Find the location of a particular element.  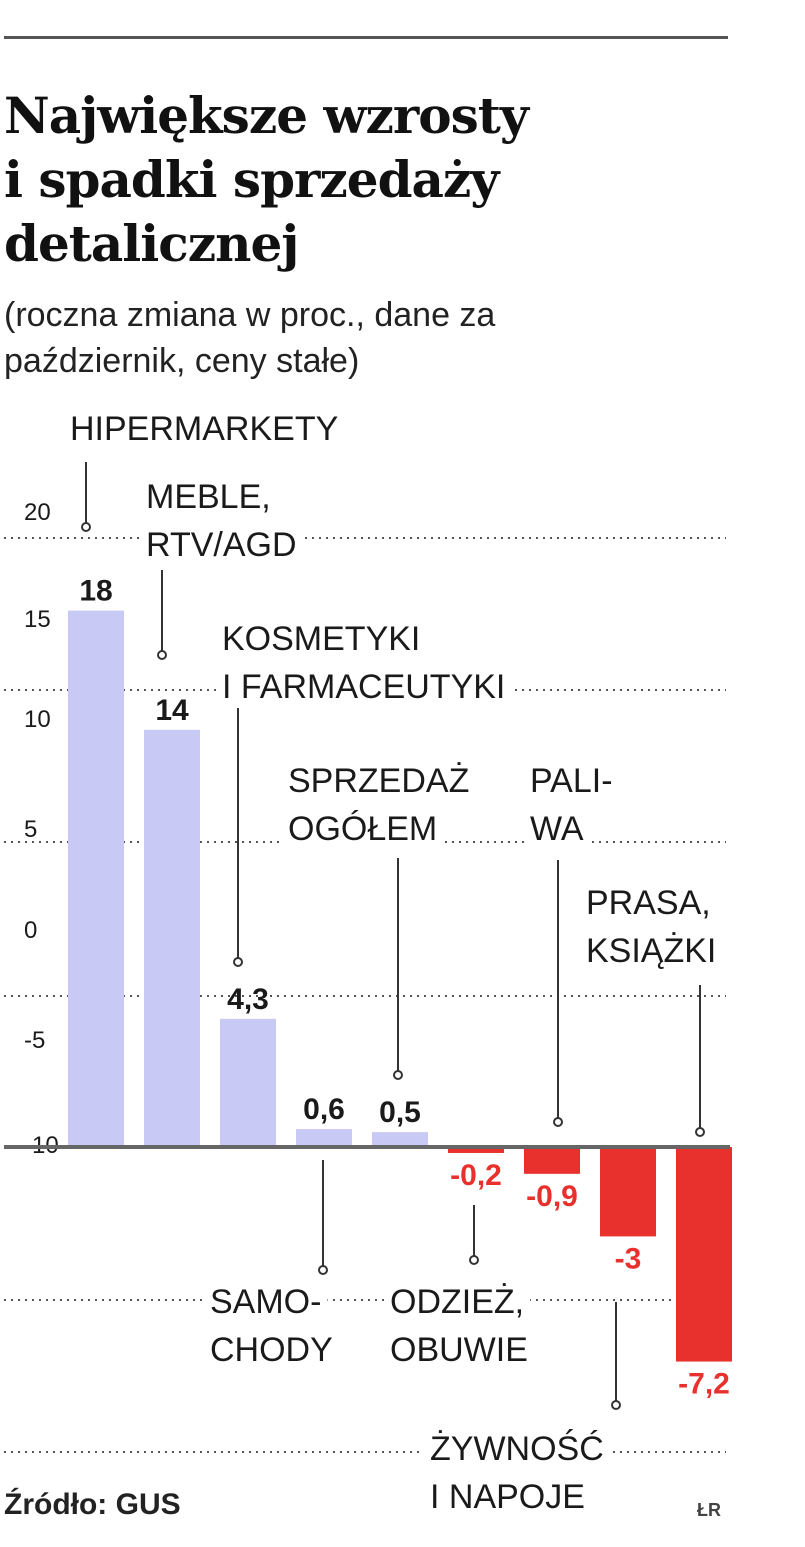

category-label: HIPERMARKETY is located at coordinates (204, 429).